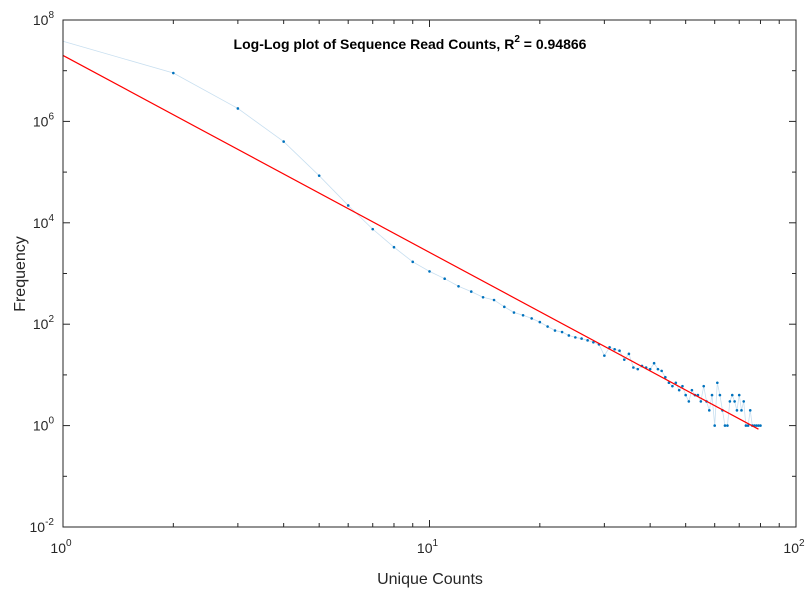  I want to click on y-tick-label-exponent: 2, so click(51, 319).